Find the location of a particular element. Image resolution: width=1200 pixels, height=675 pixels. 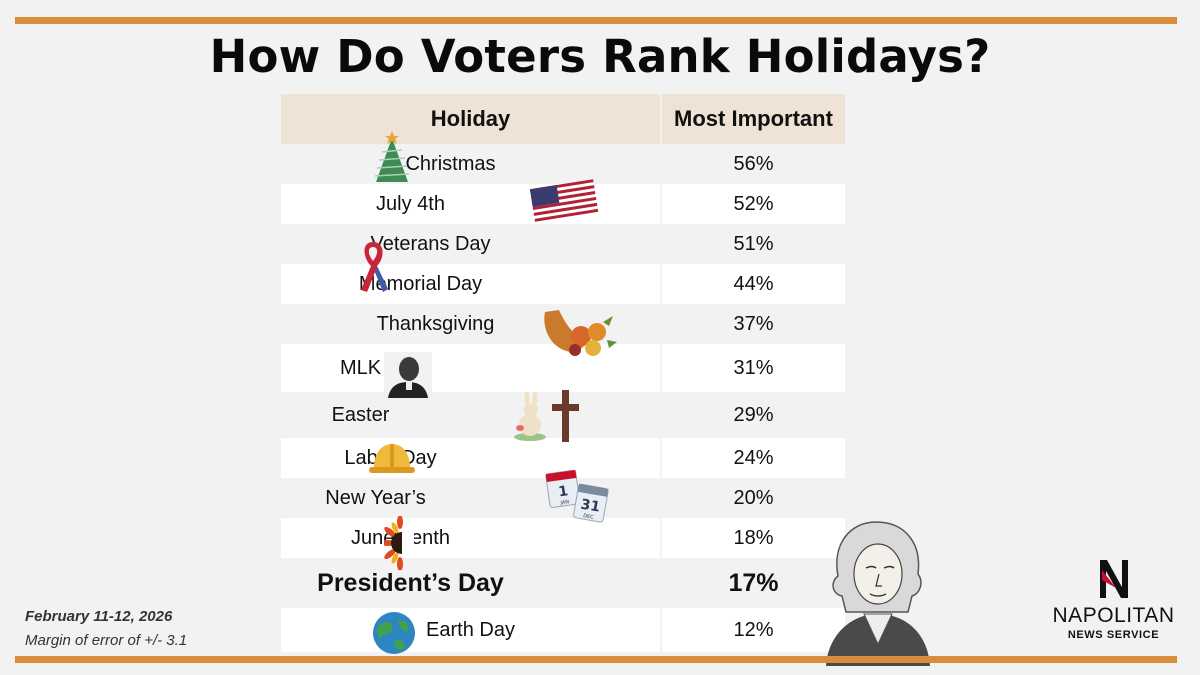

holiday-name-text: Earth Day is located at coordinates (470, 629).